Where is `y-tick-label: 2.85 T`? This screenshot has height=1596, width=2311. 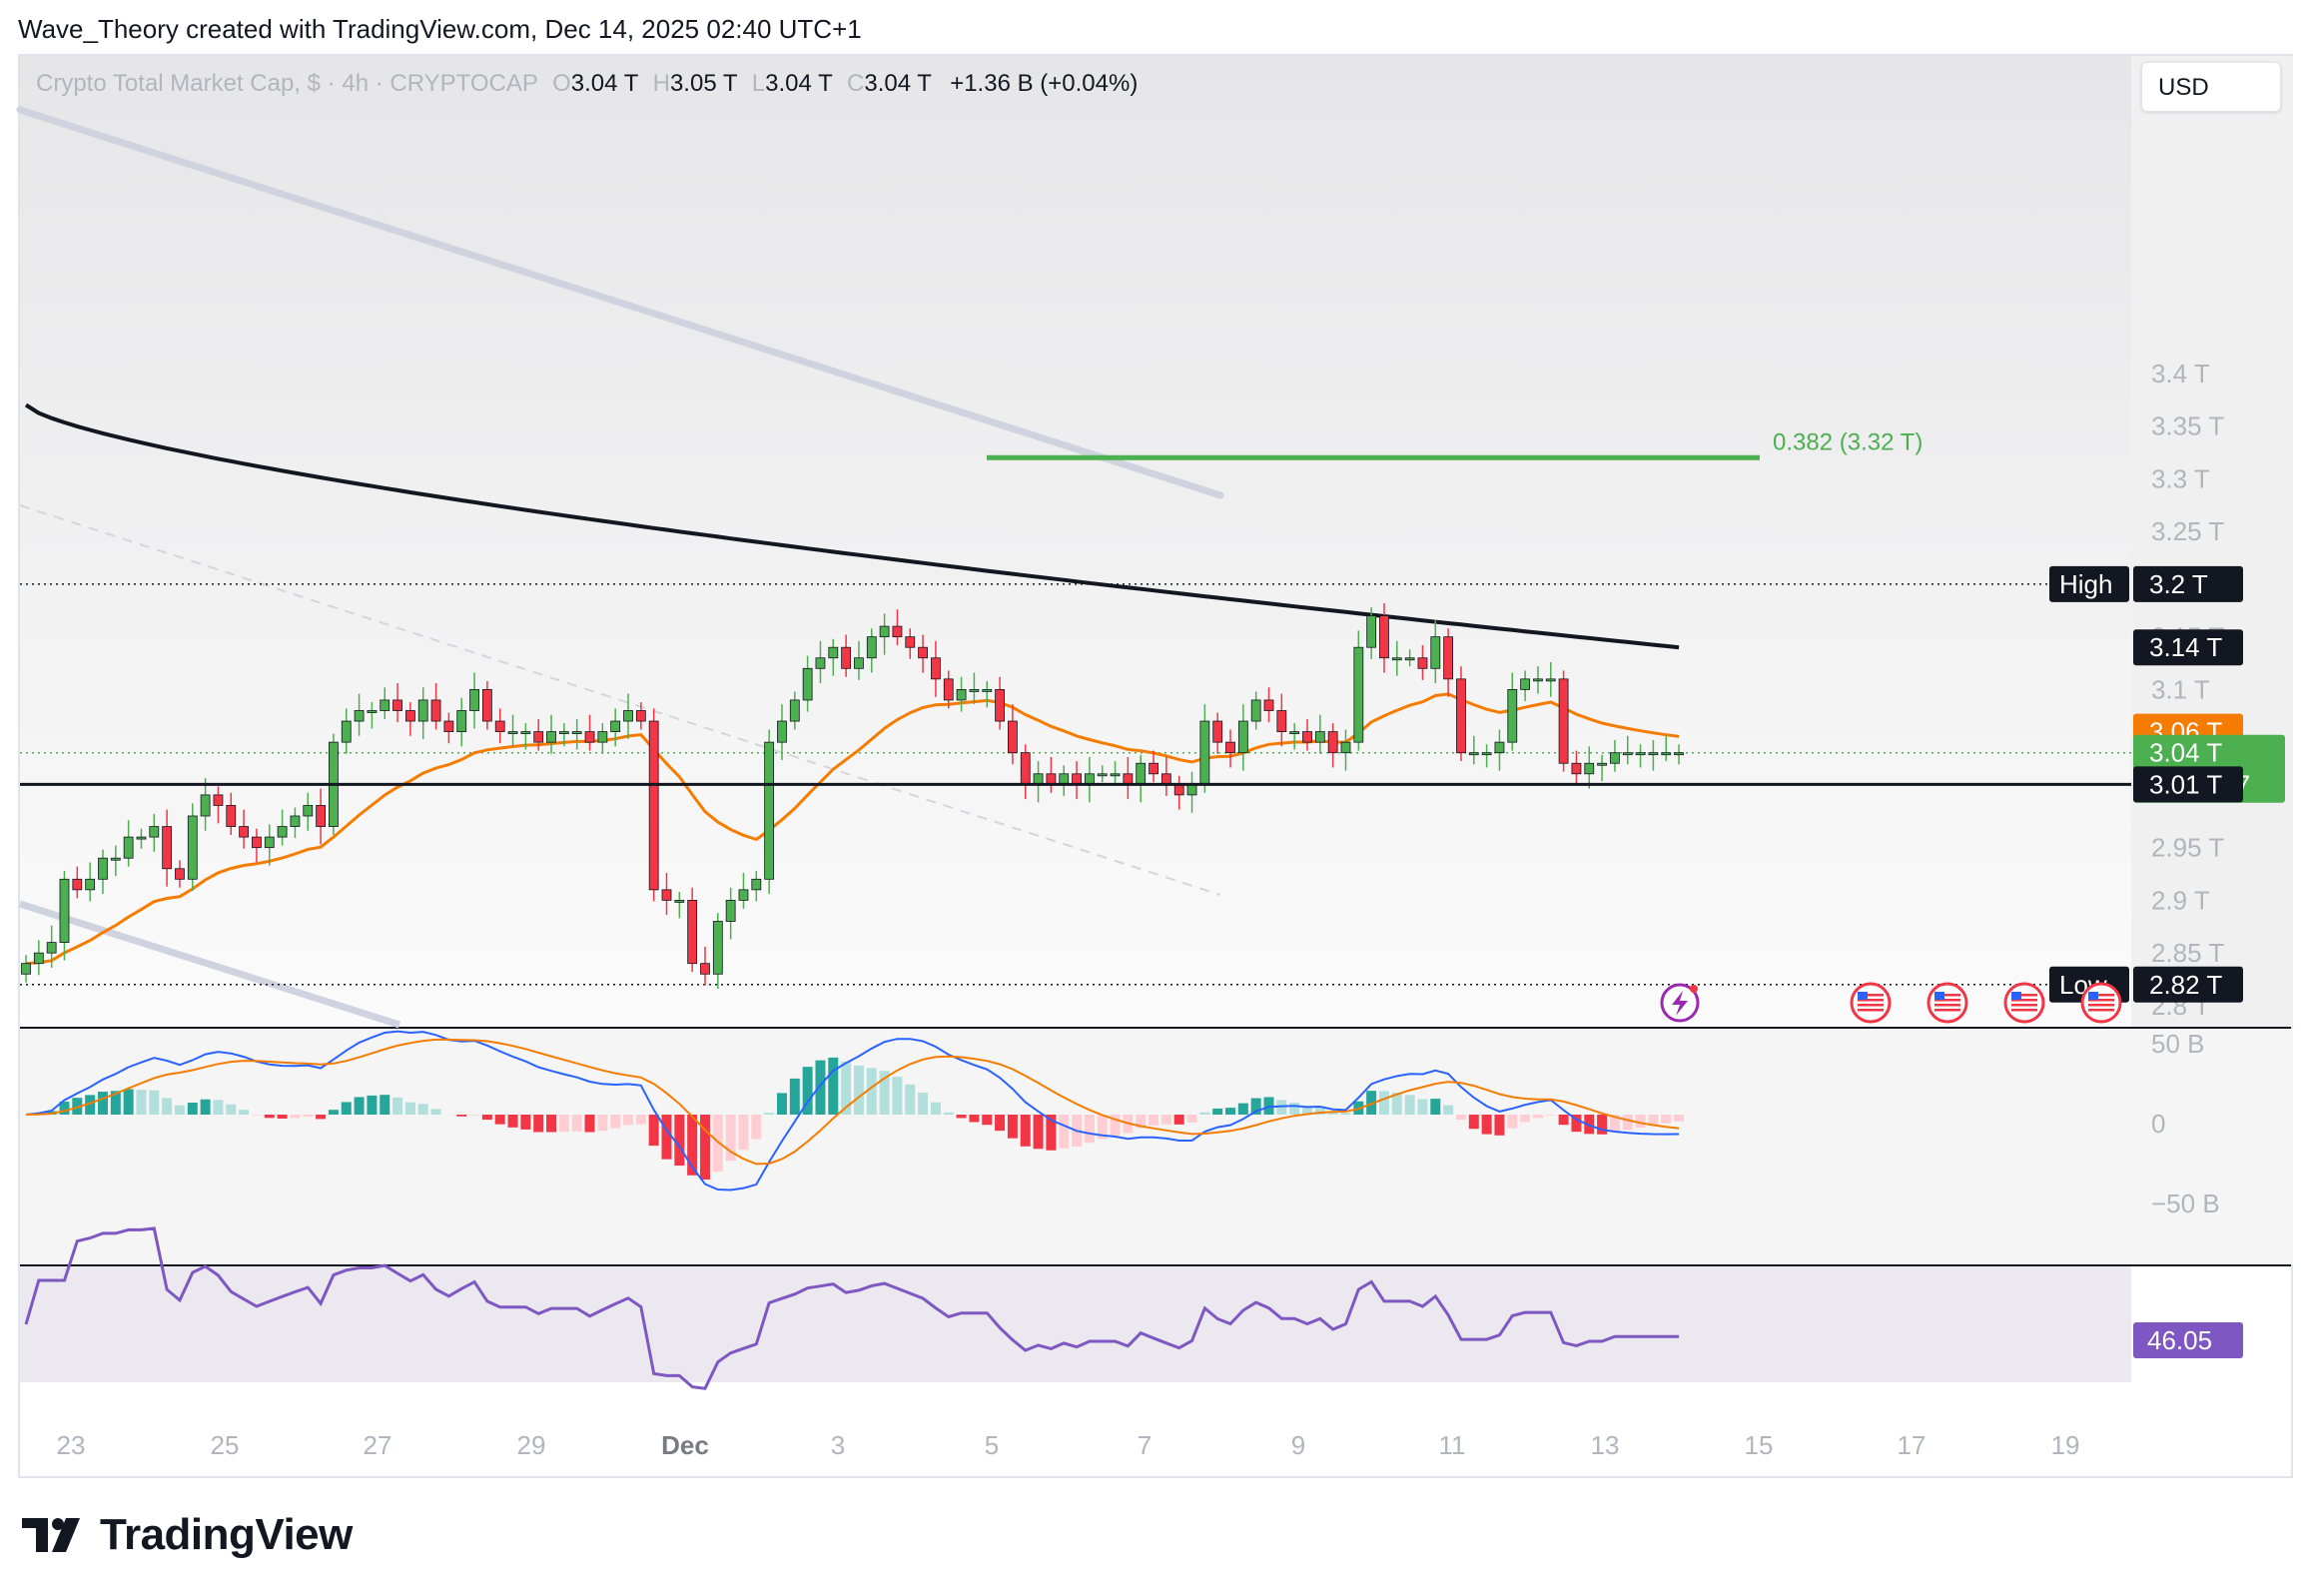 y-tick-label: 2.85 T is located at coordinates (2187, 953).